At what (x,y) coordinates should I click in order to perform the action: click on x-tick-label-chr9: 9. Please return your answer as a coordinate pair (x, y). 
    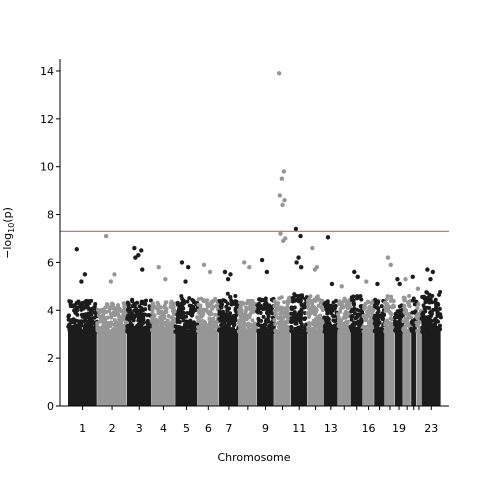
    Looking at the image, I should click on (265, 428).